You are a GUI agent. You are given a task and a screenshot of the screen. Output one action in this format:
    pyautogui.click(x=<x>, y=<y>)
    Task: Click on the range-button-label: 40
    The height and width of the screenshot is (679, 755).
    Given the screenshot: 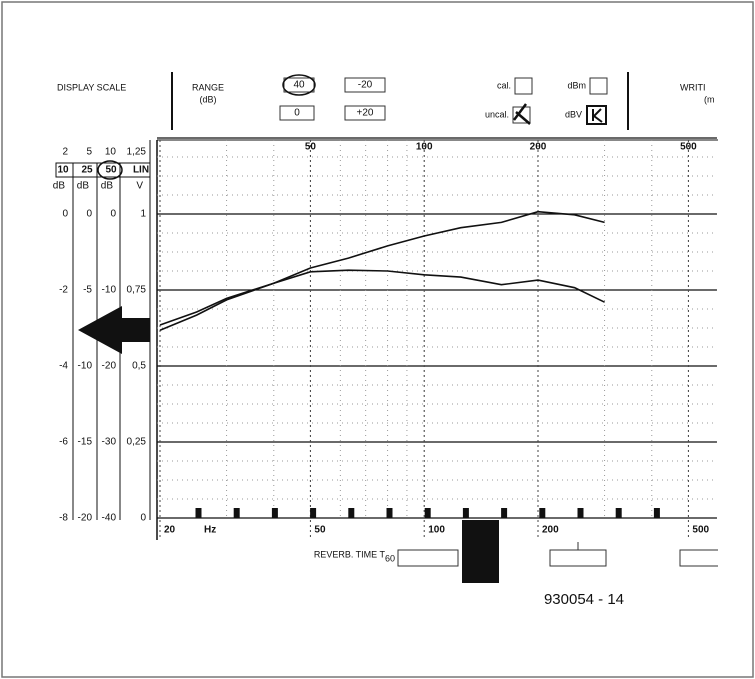 What is the action you would take?
    pyautogui.click(x=299, y=85)
    